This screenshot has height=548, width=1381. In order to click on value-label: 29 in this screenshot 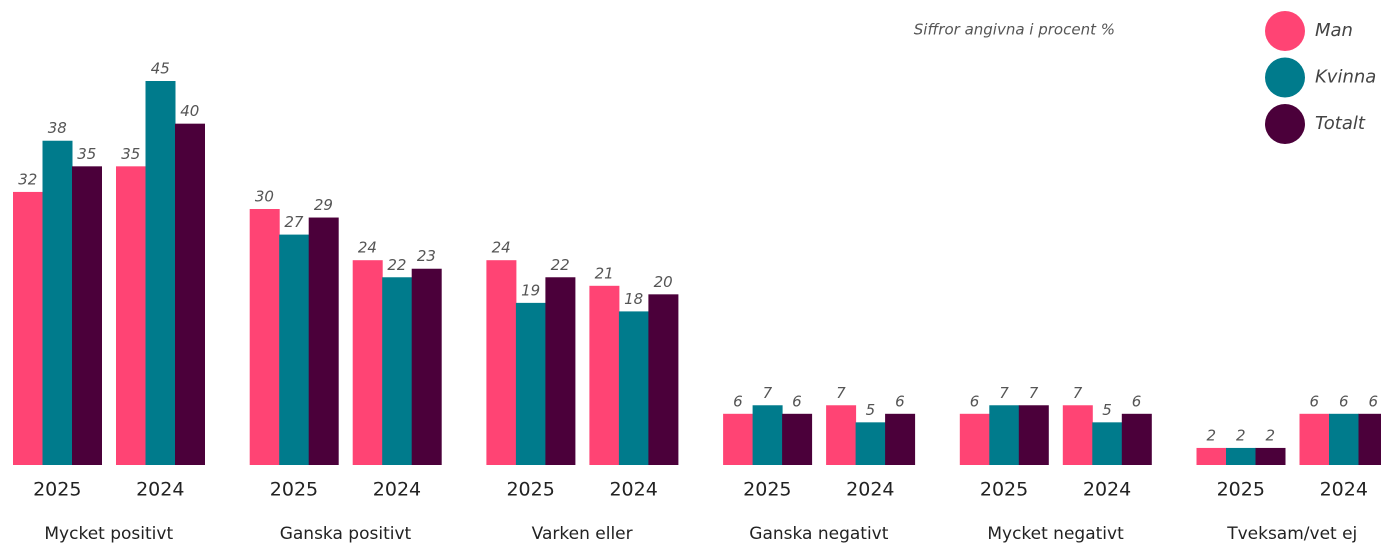, I will do `click(323, 205)`.